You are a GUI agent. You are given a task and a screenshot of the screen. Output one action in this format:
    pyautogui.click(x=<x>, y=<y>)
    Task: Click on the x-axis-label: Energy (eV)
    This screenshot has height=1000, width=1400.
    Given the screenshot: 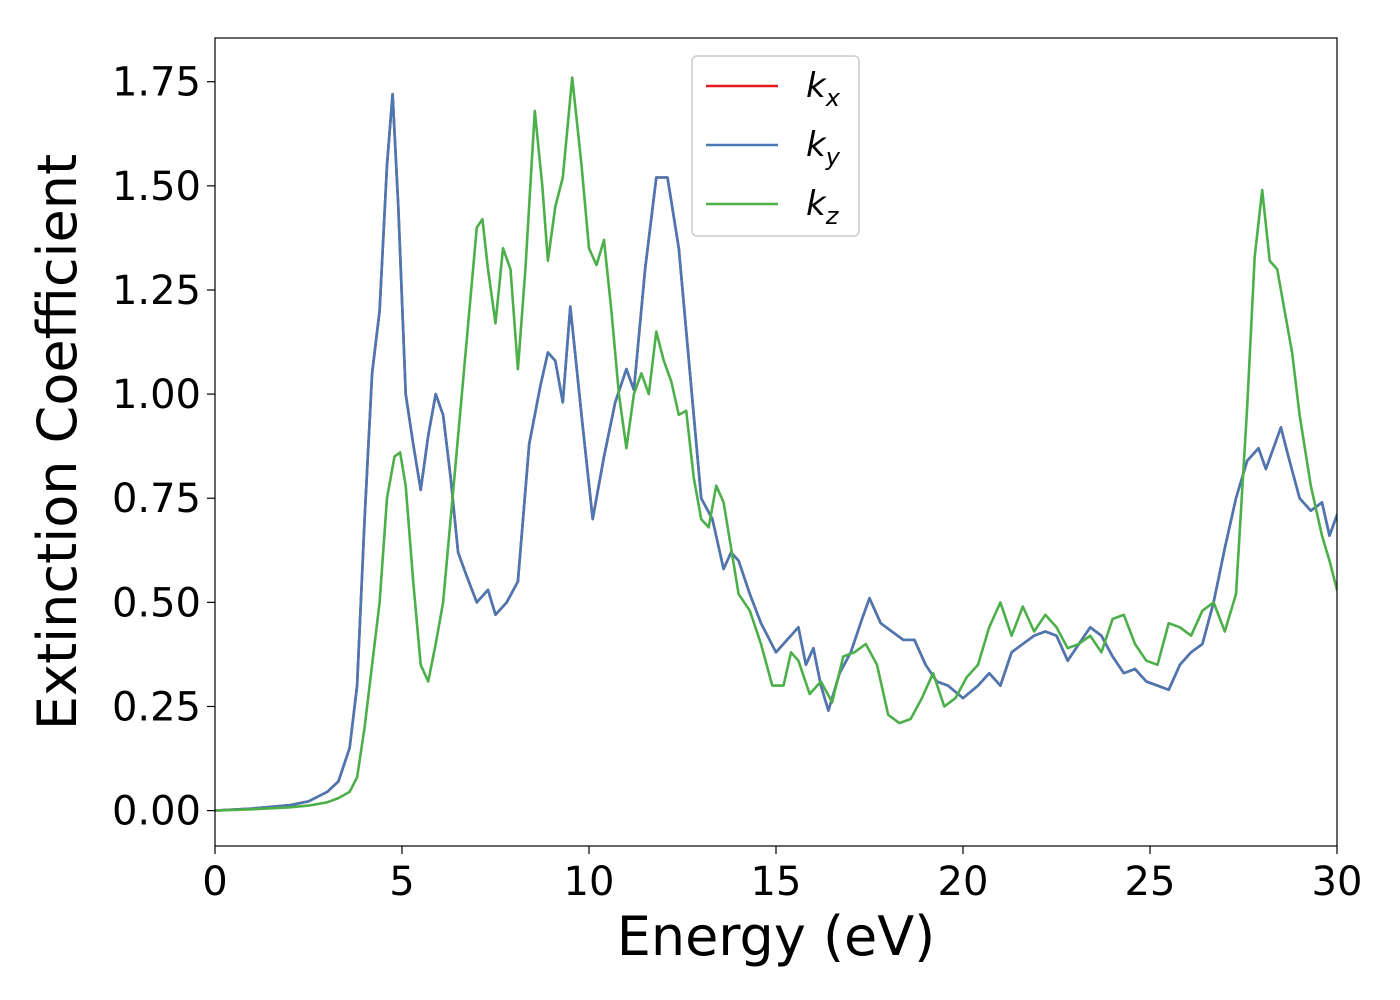 What is the action you would take?
    pyautogui.click(x=776, y=936)
    